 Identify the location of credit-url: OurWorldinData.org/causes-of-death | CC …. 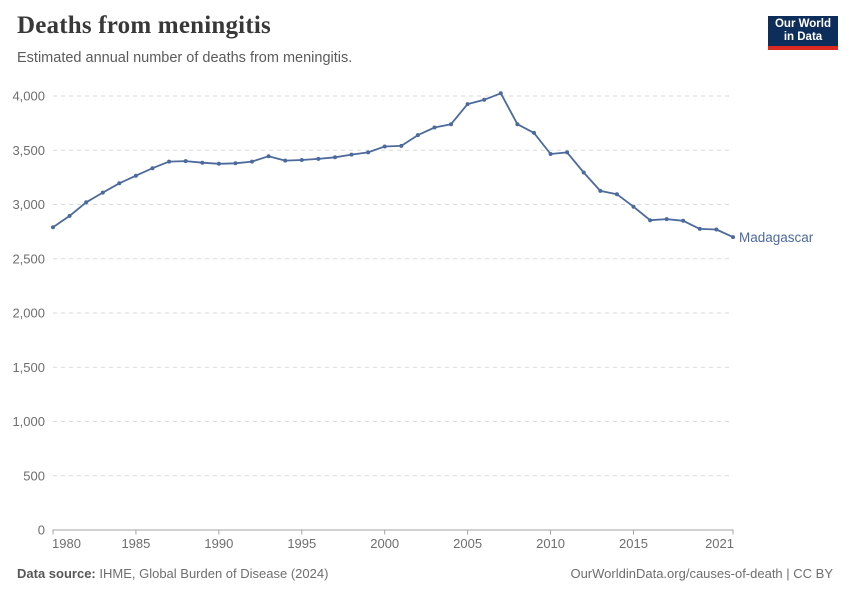
(701, 573).